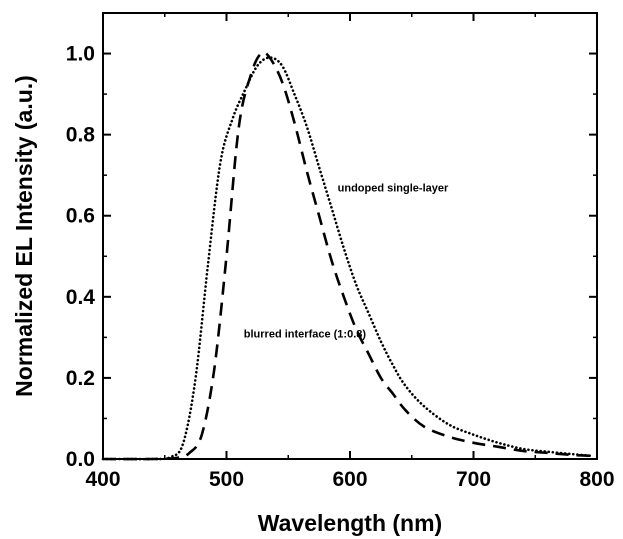  What do you see at coordinates (350, 523) in the screenshot?
I see `x-axis-title: Wavelength (nm)` at bounding box center [350, 523].